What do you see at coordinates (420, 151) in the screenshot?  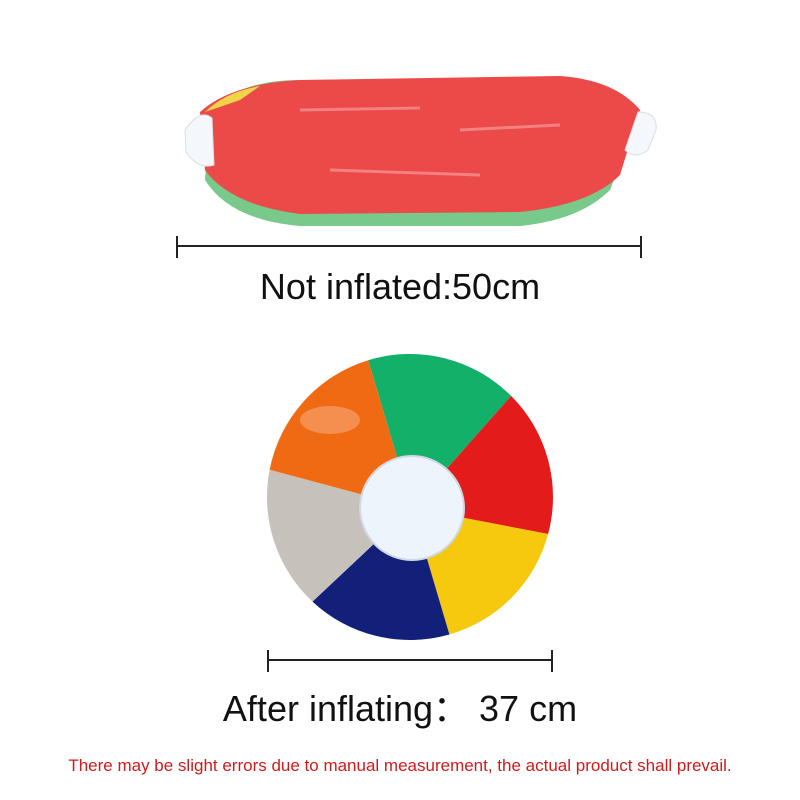 I see `deflated-ball` at bounding box center [420, 151].